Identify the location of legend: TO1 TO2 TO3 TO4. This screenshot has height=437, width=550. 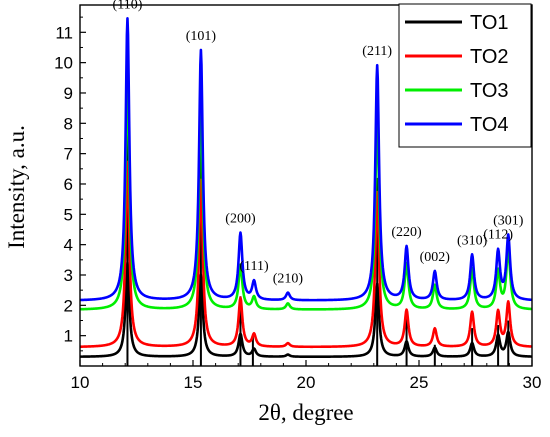
(465, 75).